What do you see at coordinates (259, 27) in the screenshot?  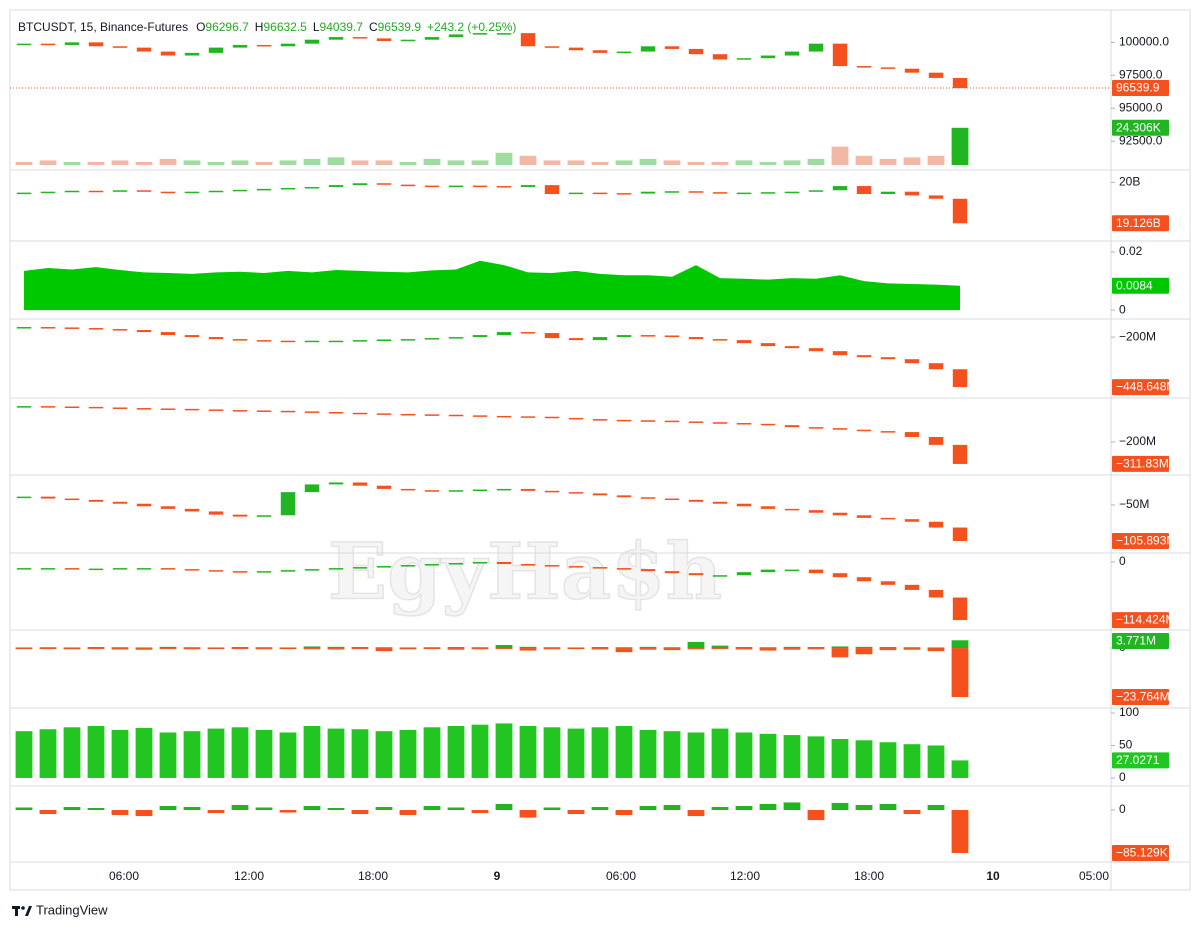 I see `ohlc-key: H` at bounding box center [259, 27].